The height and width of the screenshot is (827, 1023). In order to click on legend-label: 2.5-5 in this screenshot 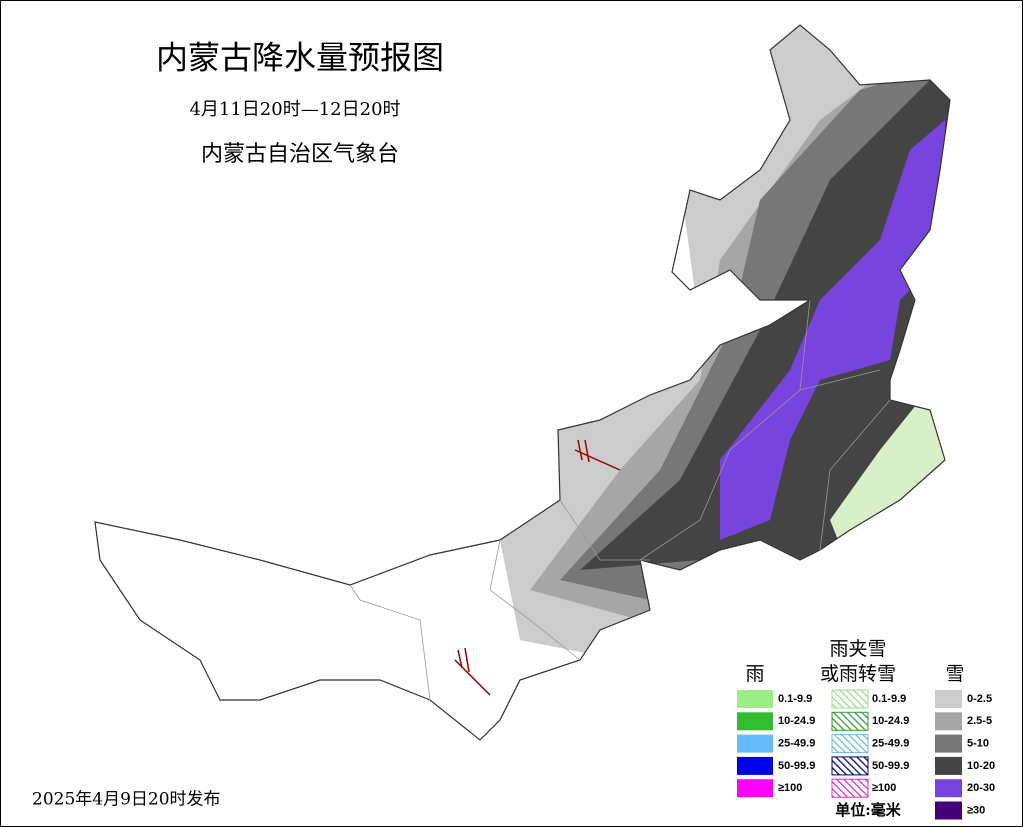, I will do `click(979, 721)`.